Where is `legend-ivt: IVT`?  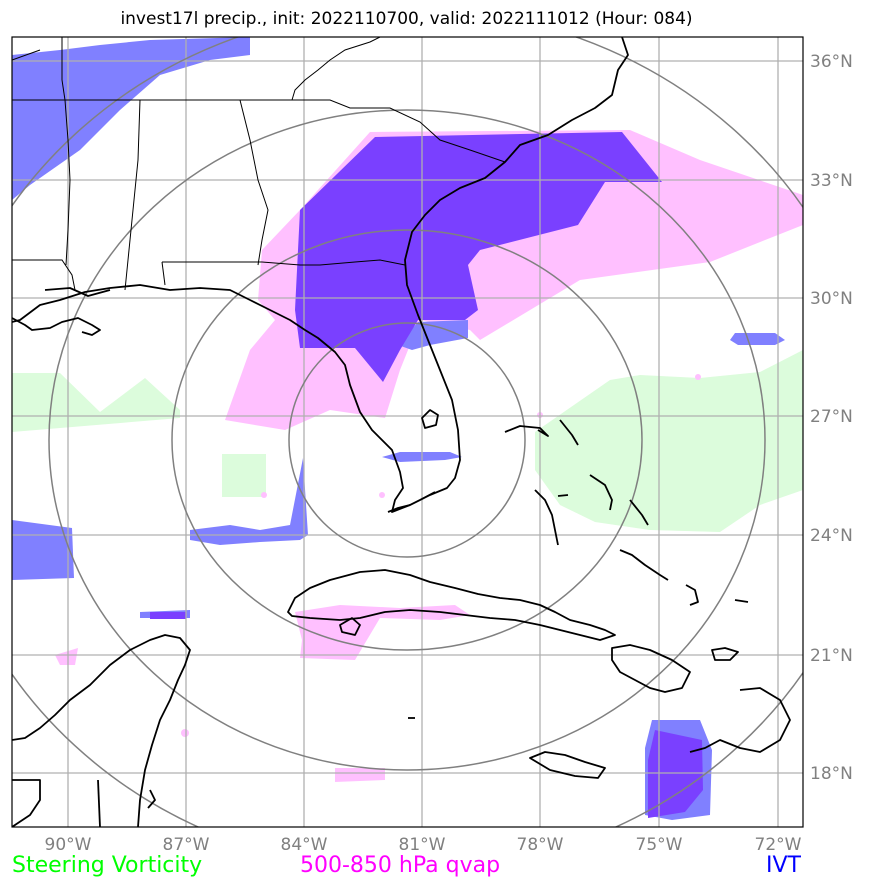 legend-ivt: IVT is located at coordinates (783, 865).